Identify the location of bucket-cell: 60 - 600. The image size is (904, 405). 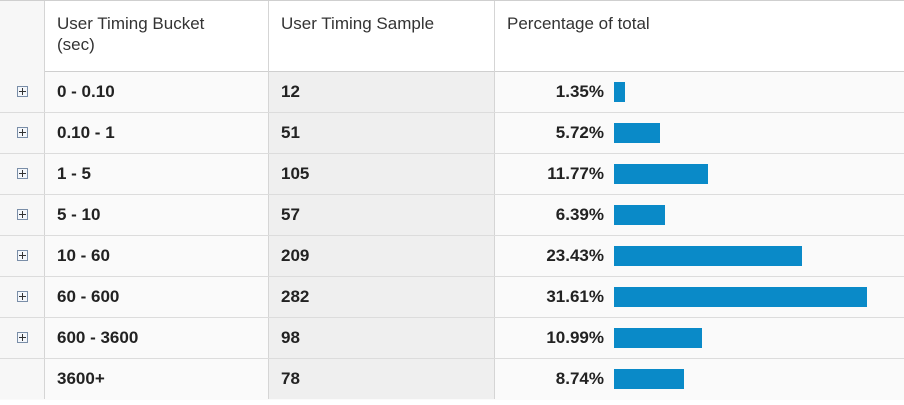
(157, 297).